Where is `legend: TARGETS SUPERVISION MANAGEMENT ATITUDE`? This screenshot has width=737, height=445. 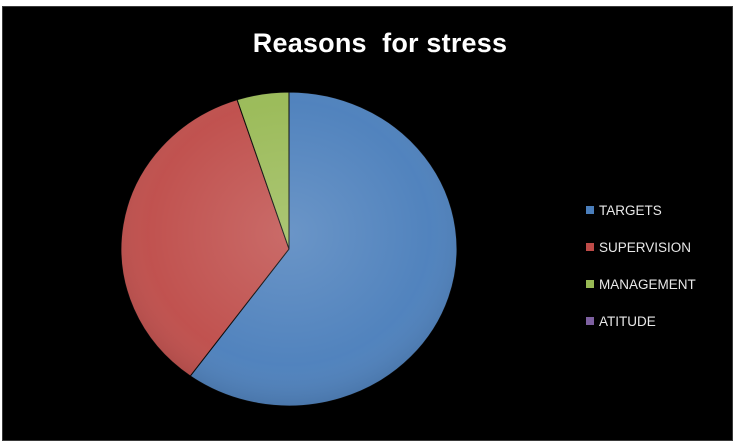 legend: TARGETS SUPERVISION MANAGEMENT ATITUDE is located at coordinates (658, 271).